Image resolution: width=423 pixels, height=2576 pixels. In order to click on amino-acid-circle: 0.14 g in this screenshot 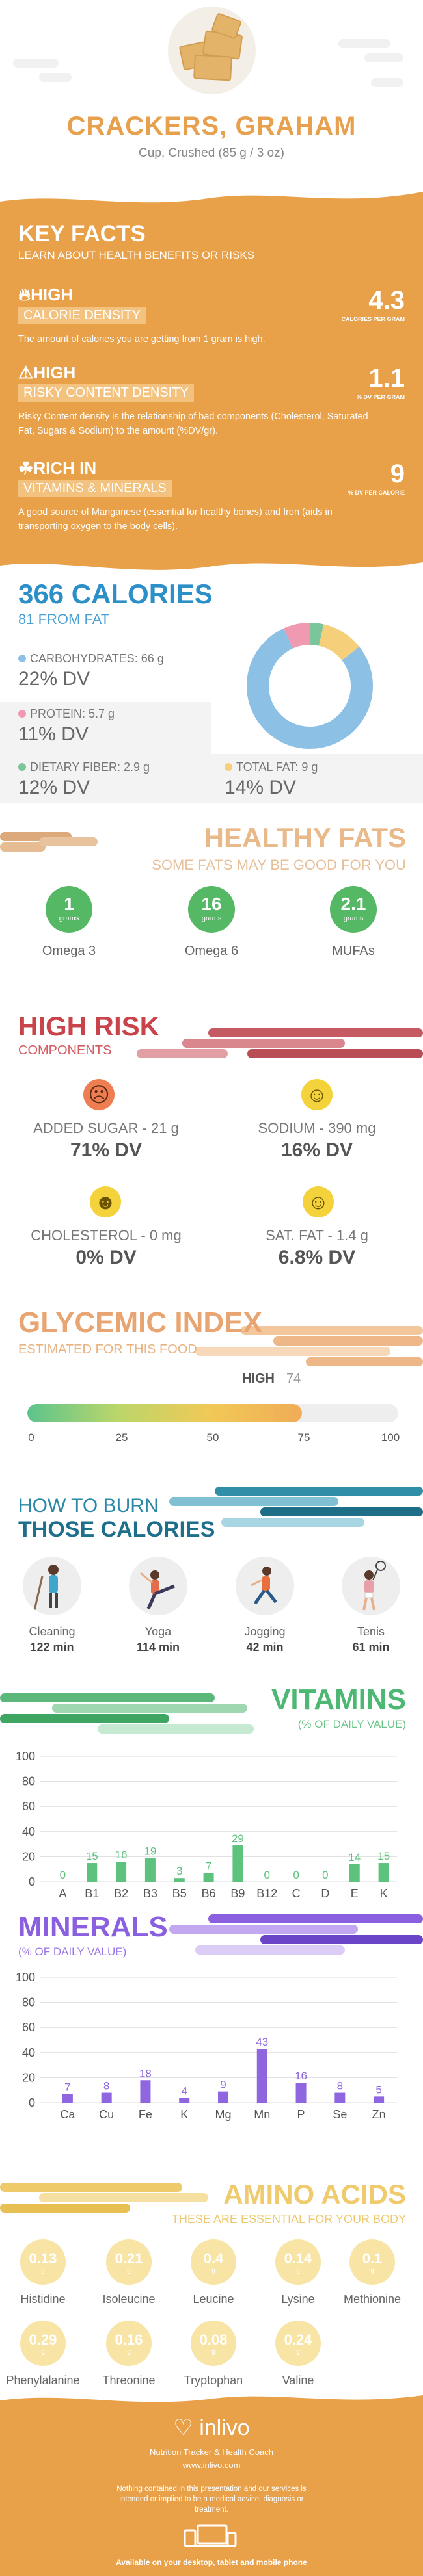, I will do `click(298, 2262)`.